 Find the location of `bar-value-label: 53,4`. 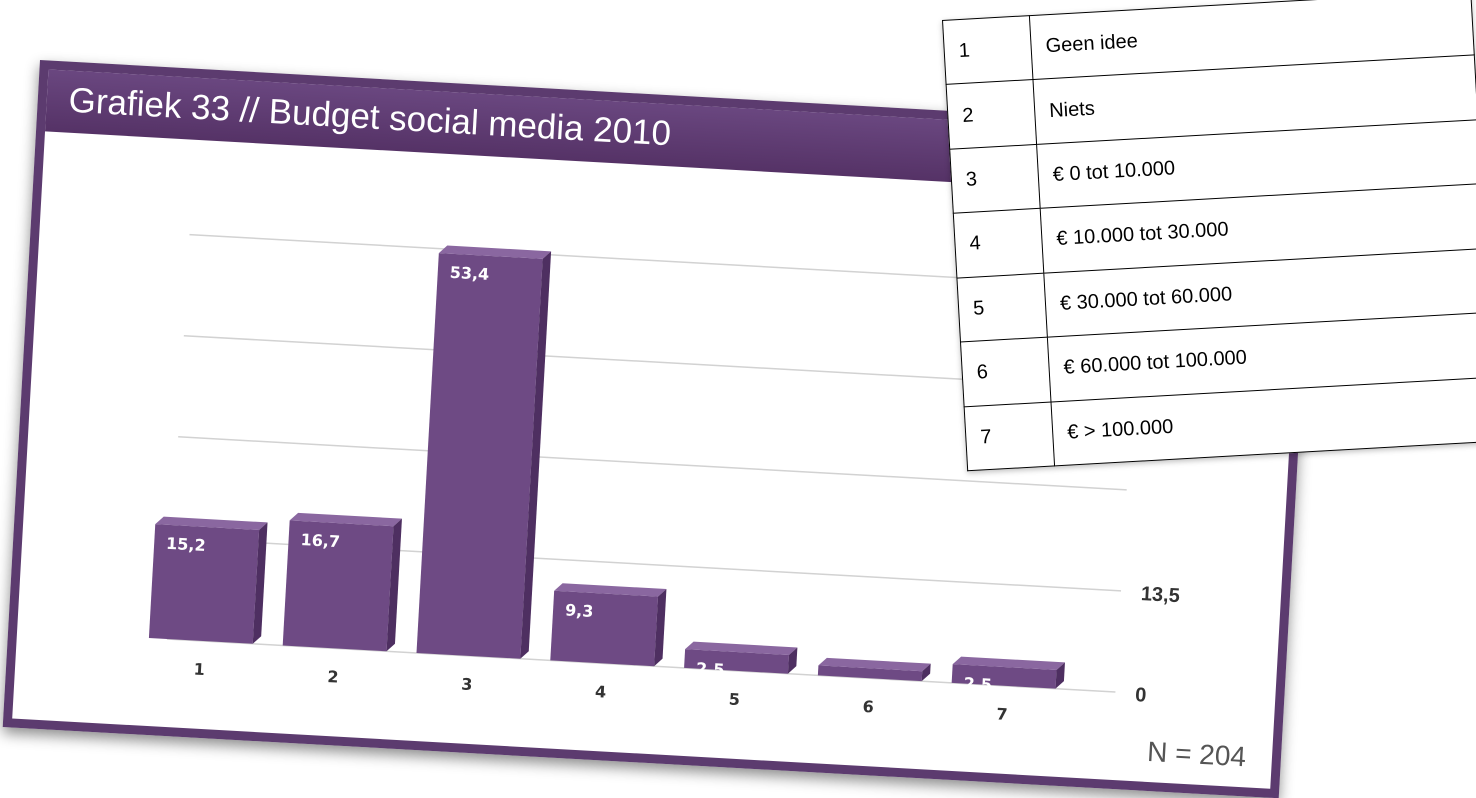

bar-value-label: 53,4 is located at coordinates (469, 273).